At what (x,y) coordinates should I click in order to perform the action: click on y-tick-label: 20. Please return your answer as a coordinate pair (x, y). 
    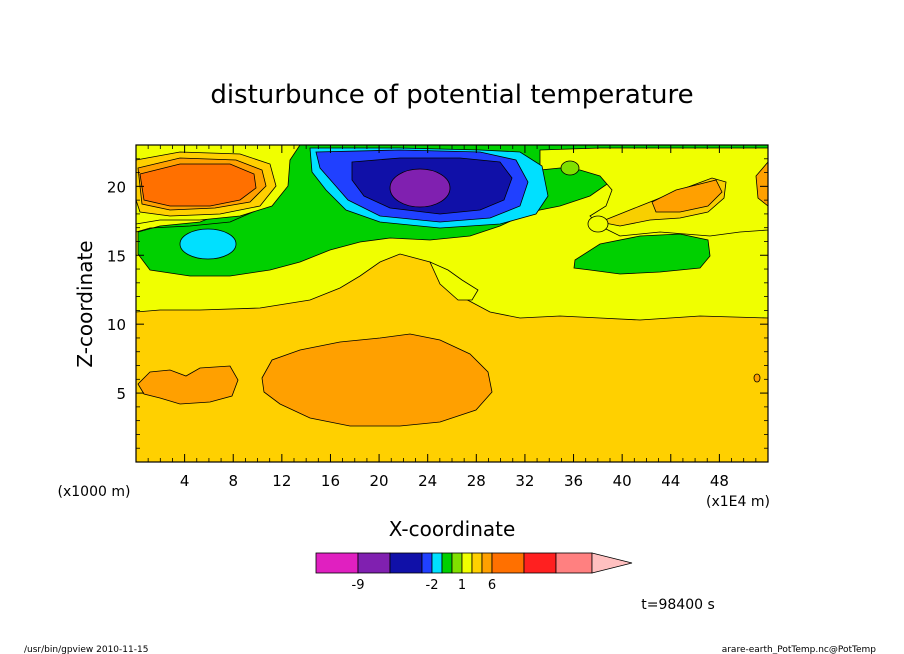
    Looking at the image, I should click on (116, 187).